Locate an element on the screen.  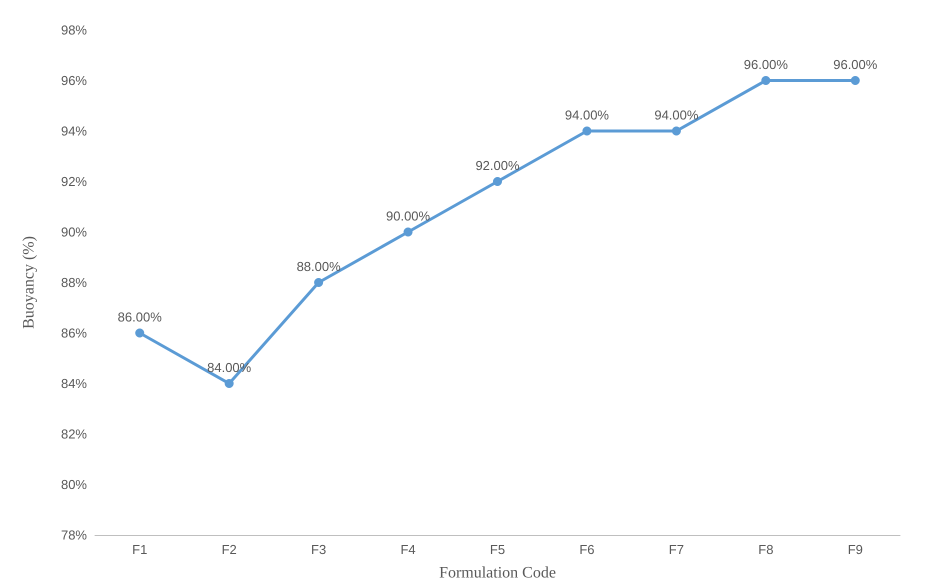
data-label: 86.00% is located at coordinates (140, 317).